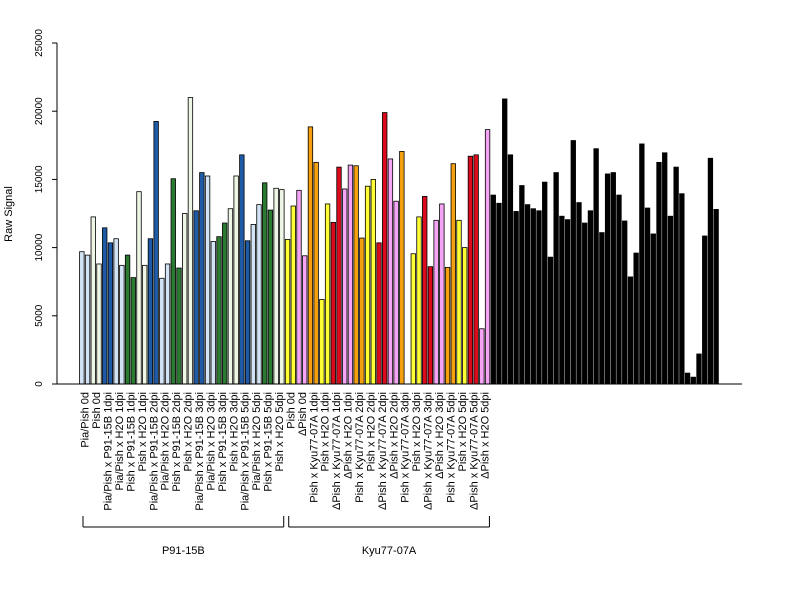 This screenshot has height=600, width=800. What do you see at coordinates (389, 551) in the screenshot?
I see `group-label: Kyu77-07A` at bounding box center [389, 551].